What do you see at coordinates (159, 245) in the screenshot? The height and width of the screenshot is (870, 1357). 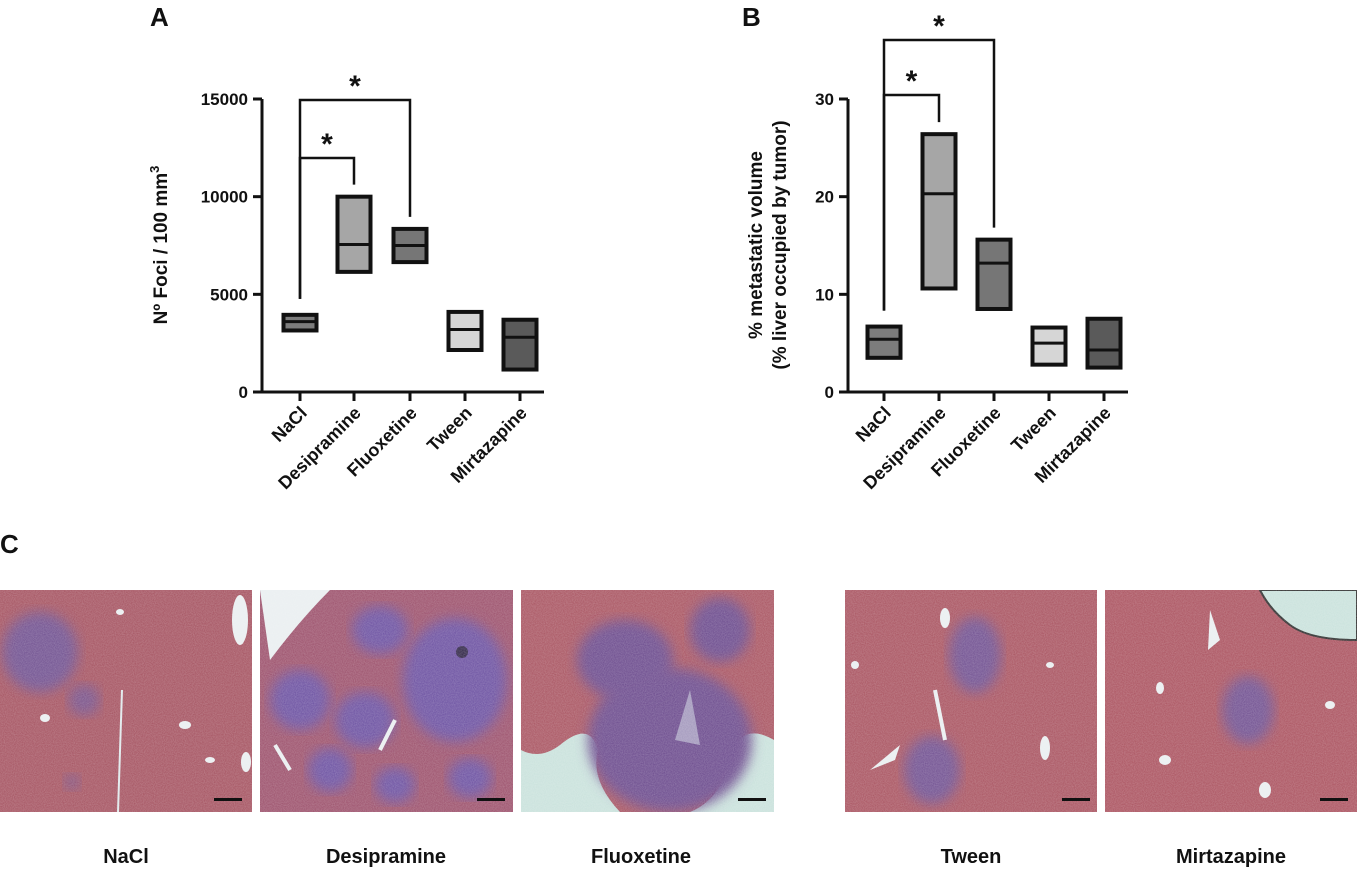 I see `chart-a-ylabel: Nº Foci / 100 mm3` at bounding box center [159, 245].